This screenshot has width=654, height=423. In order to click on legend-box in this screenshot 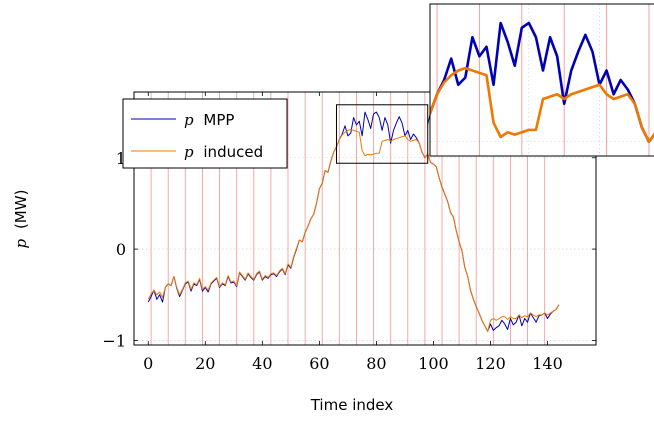, I will do `click(205, 133)`.